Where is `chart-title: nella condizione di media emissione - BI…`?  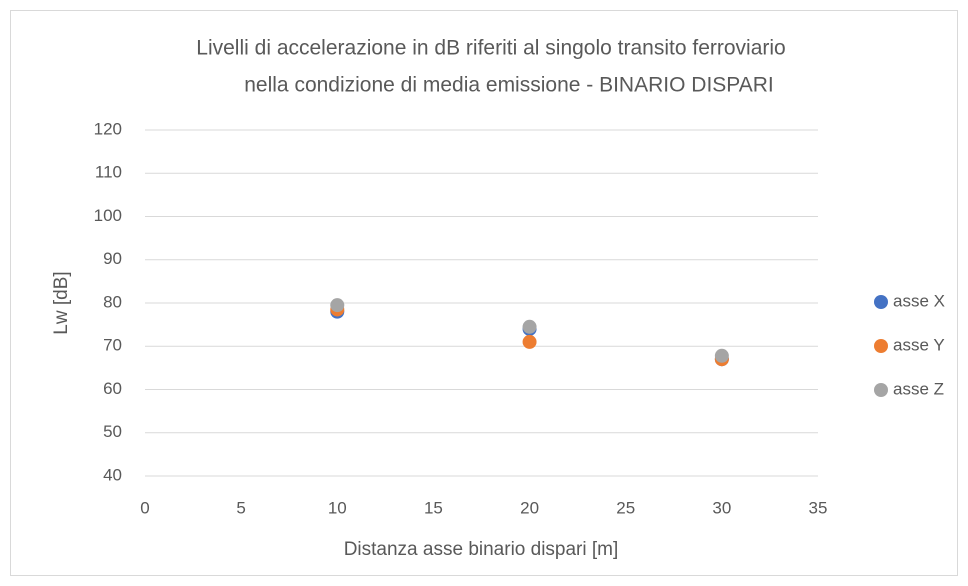 chart-title: nella condizione di media emissione - BI… is located at coordinates (509, 85).